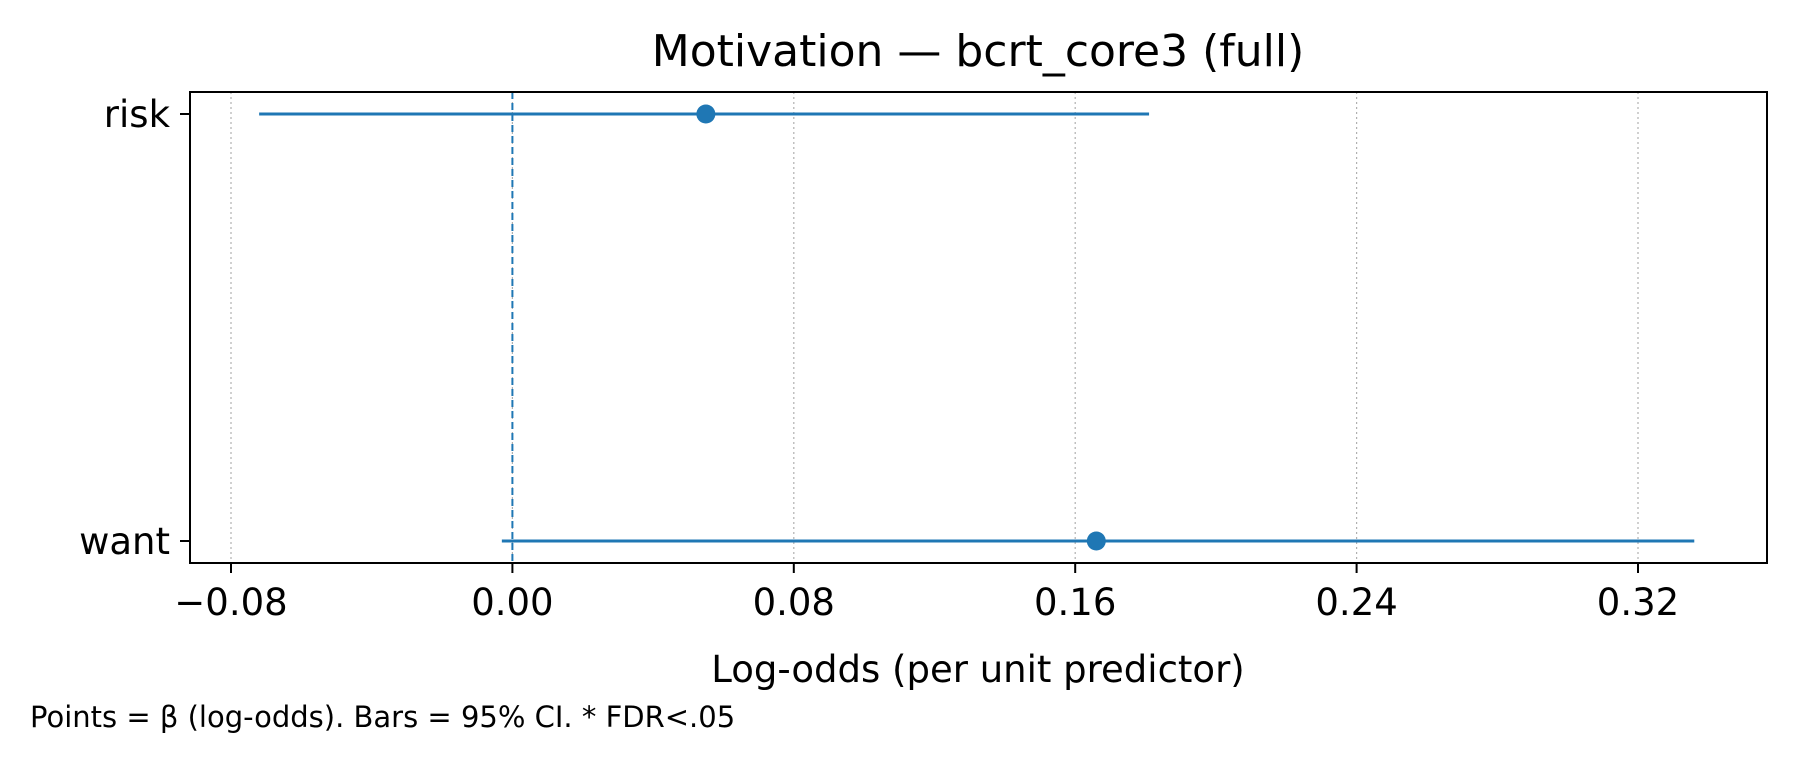  I want to click on x-tick-label: 0.32, so click(1638, 602).